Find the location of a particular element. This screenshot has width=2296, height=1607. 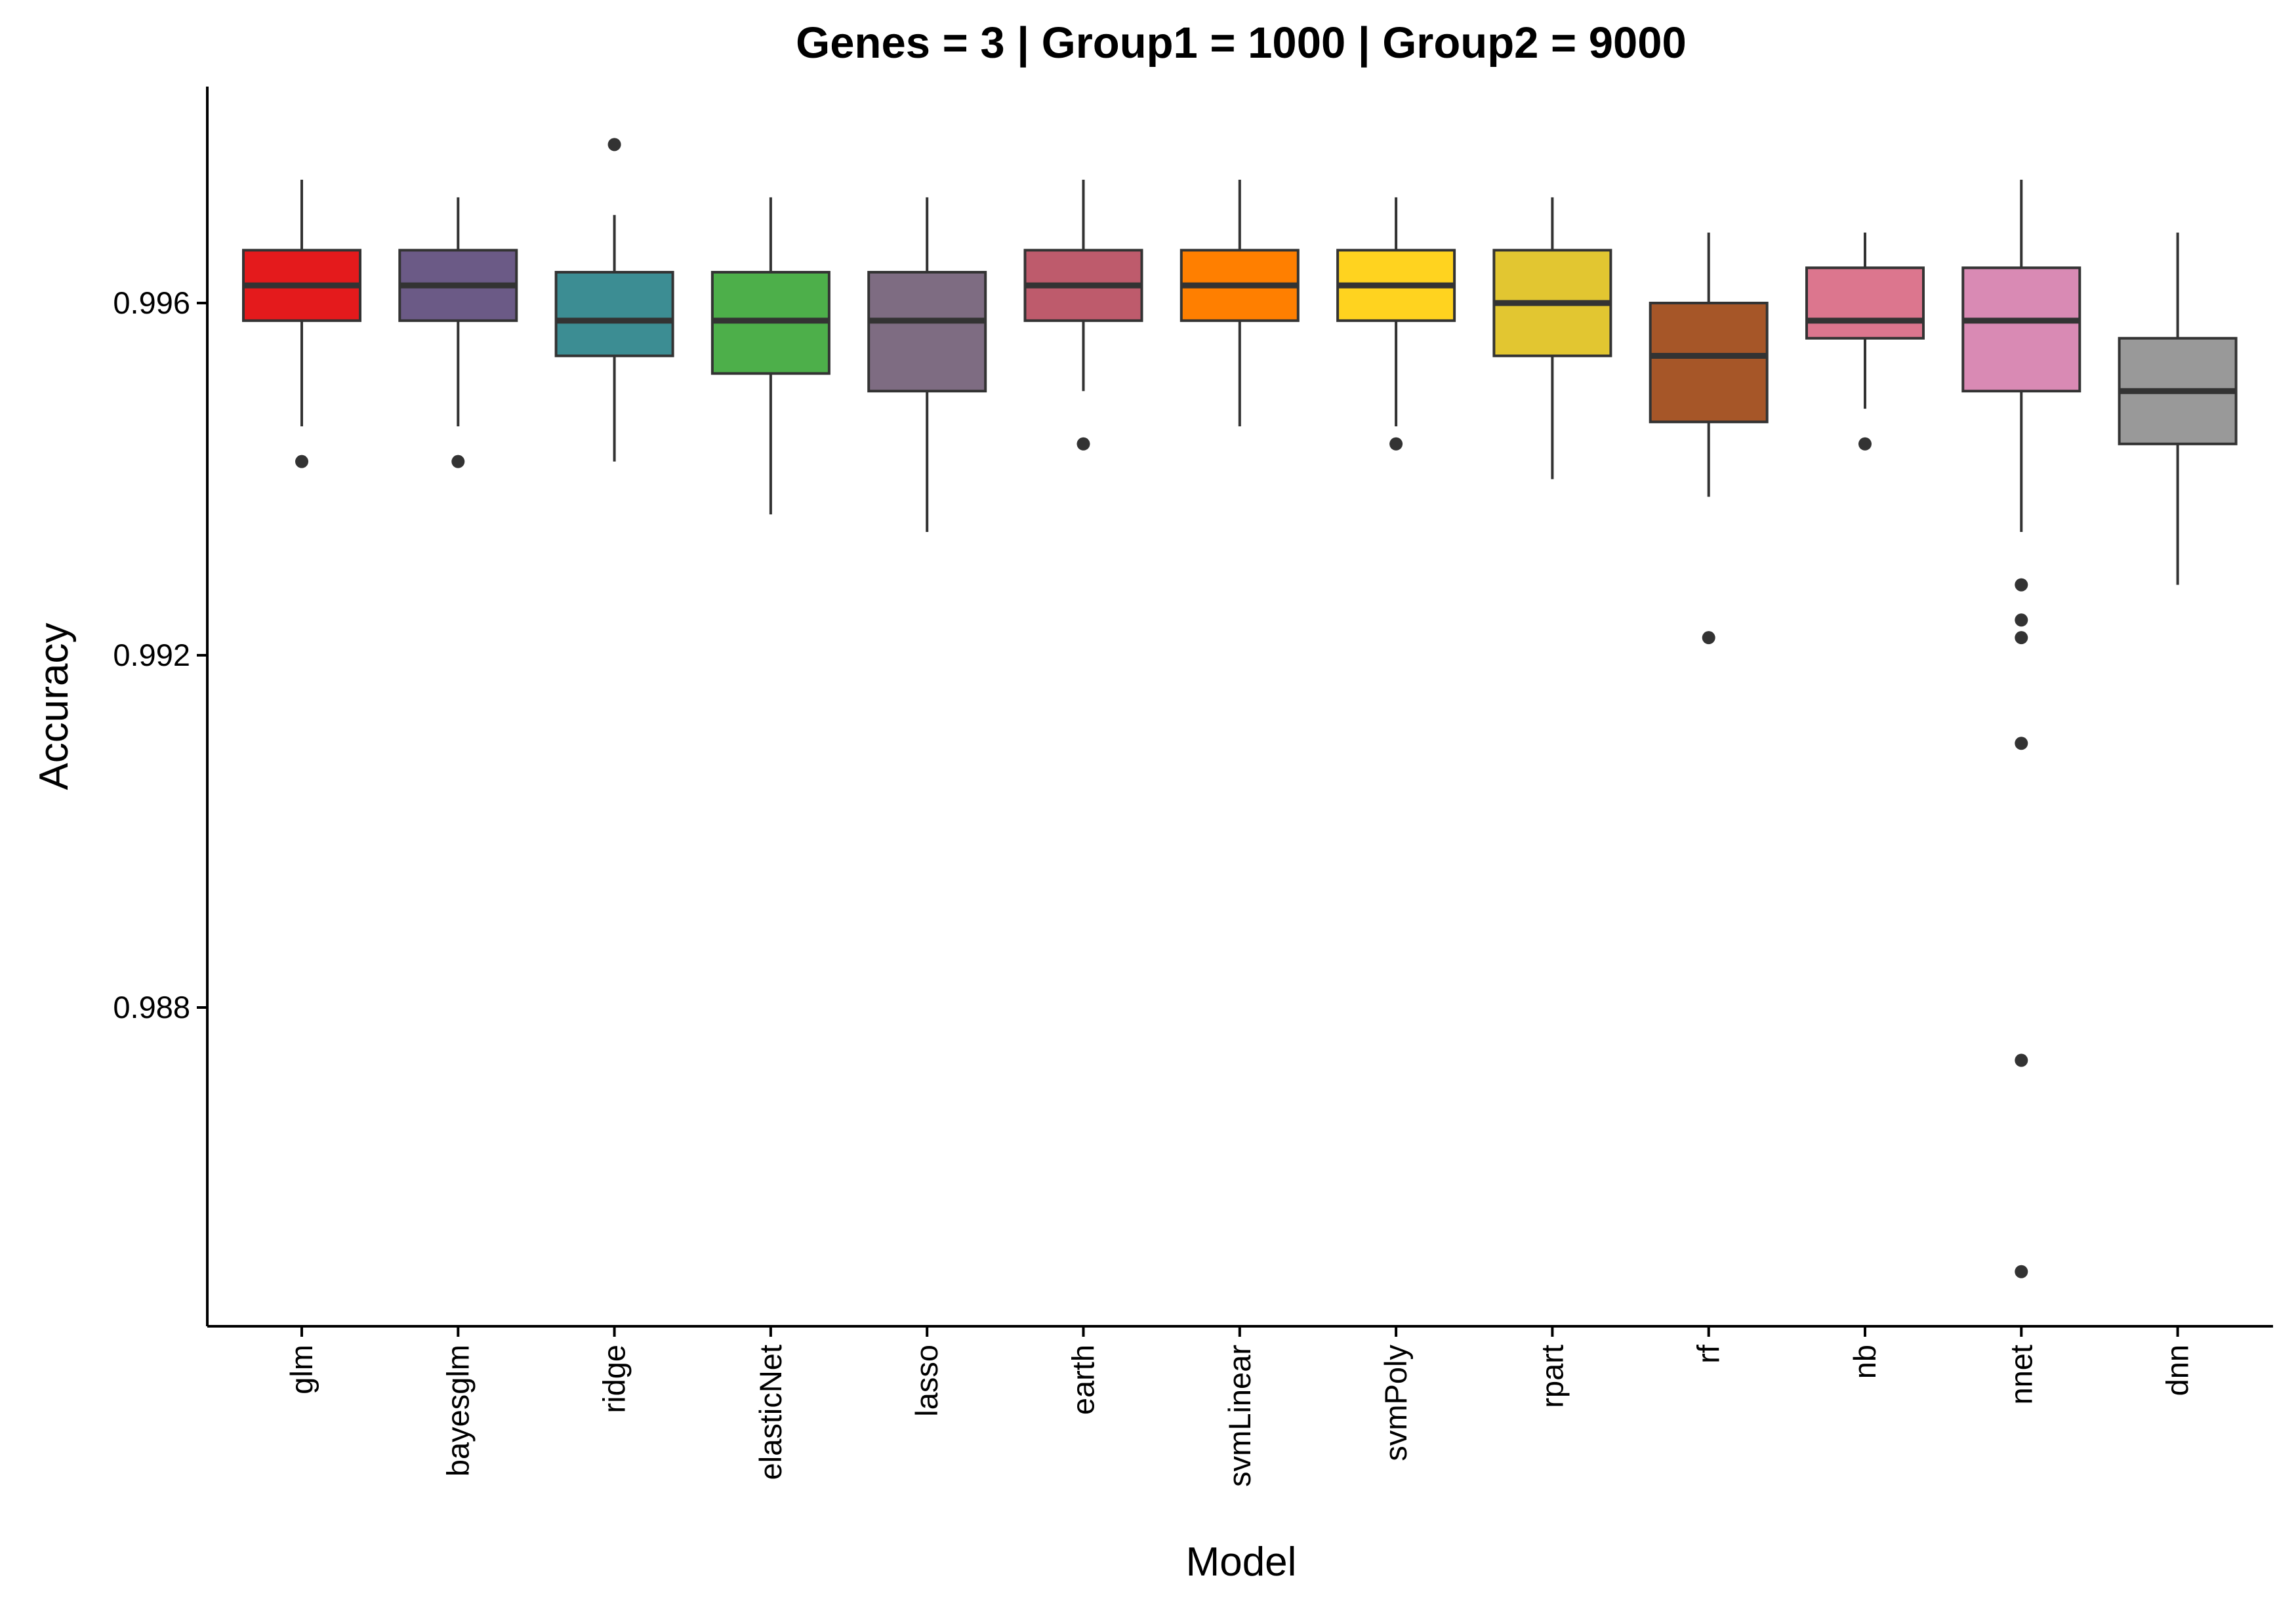

y-axis-ticks: 0.988 0.992 0.996 is located at coordinates (160, 655).